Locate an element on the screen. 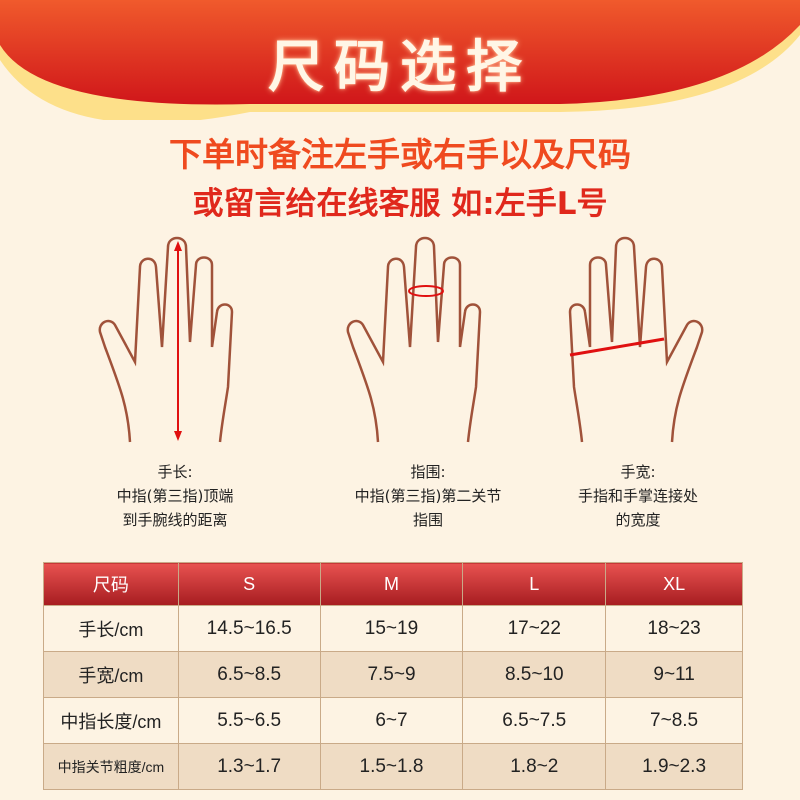  table-row: 中指关节粗度/cm 1.3~1.7 1.5~1.8 1.8~2 1.9~2.3 is located at coordinates (393, 766).